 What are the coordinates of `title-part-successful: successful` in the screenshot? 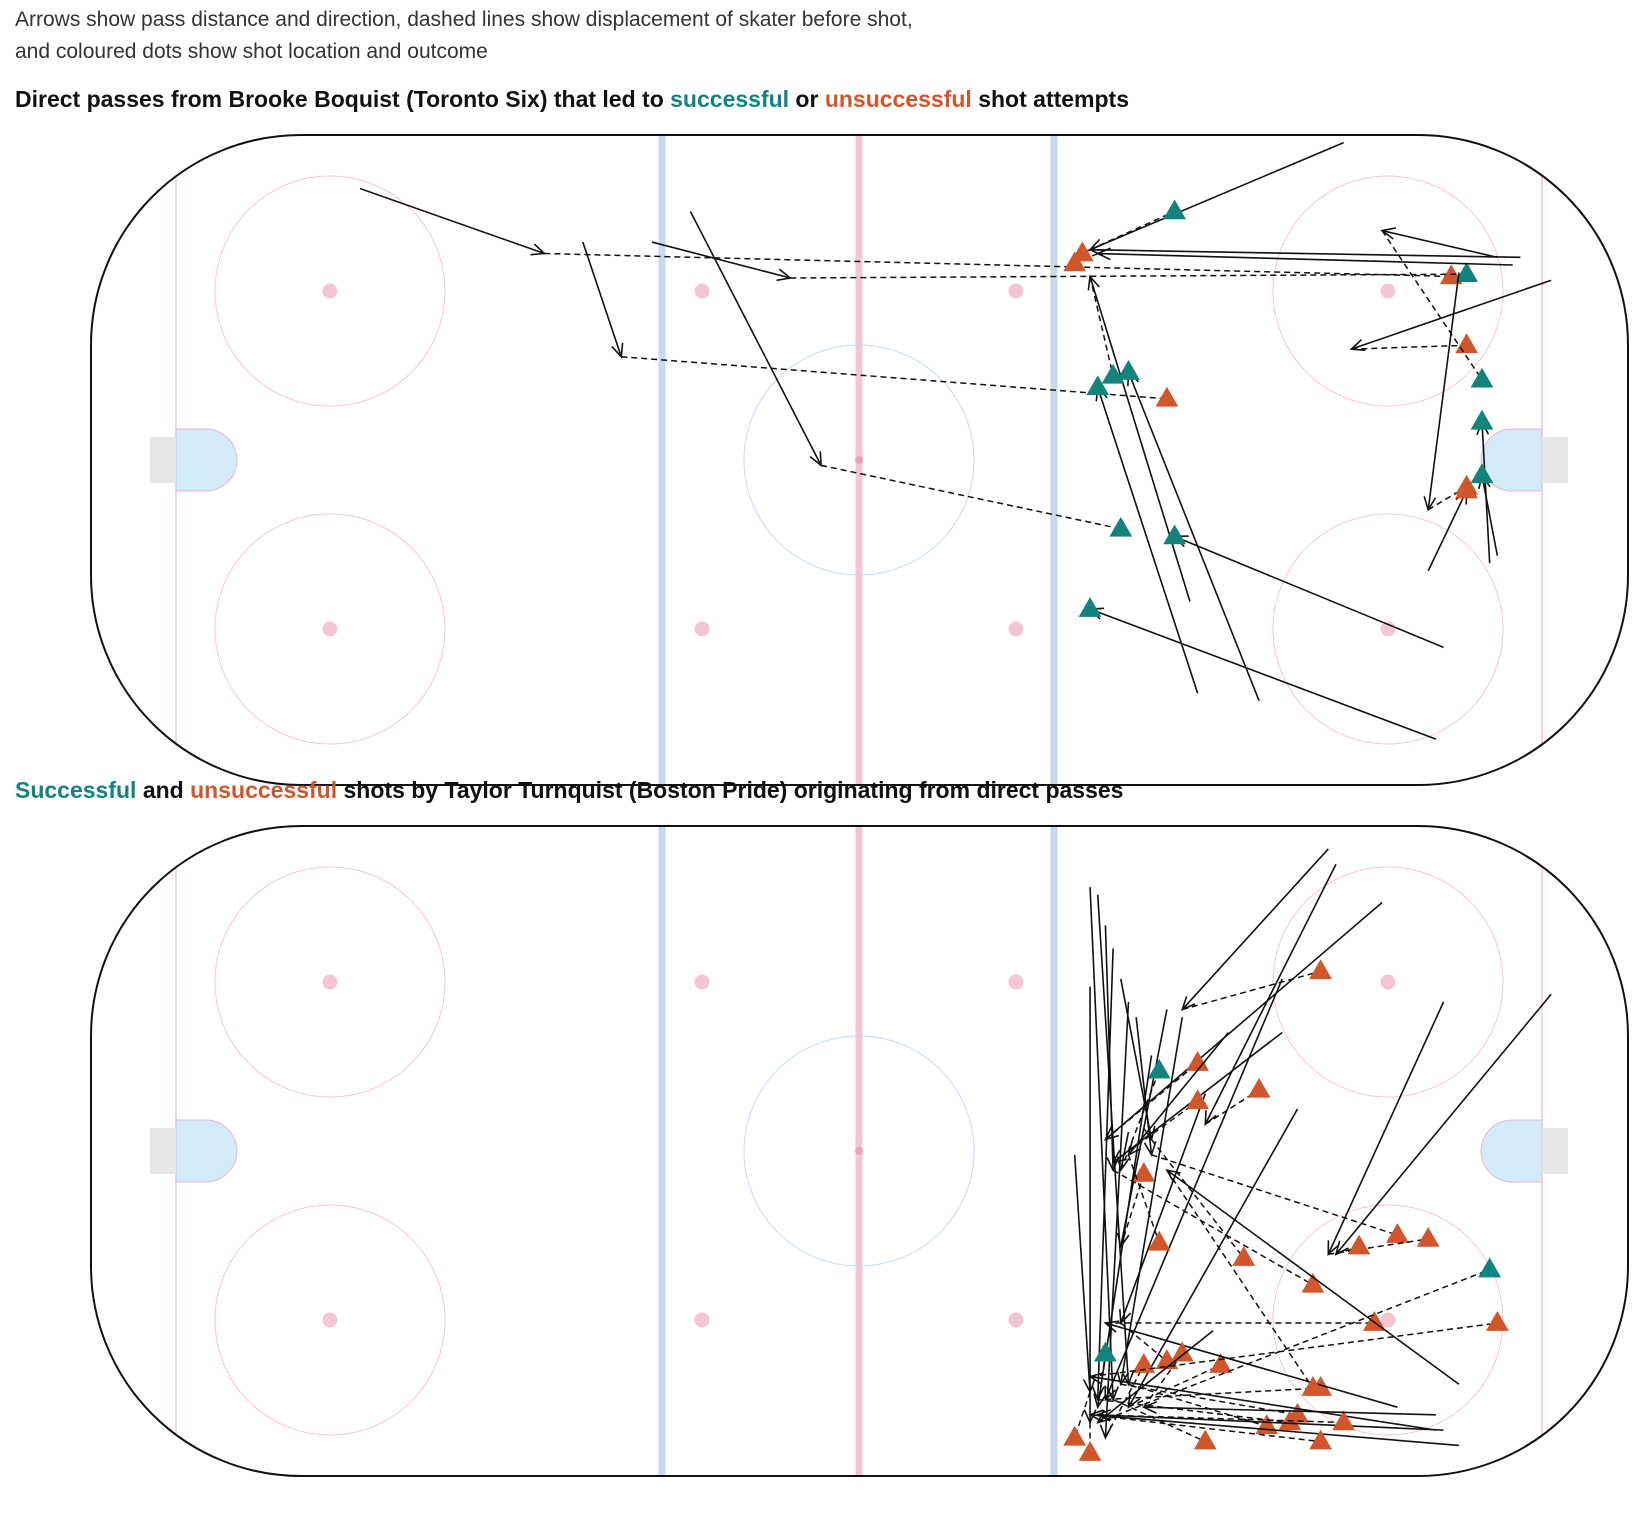 It's located at (730, 99).